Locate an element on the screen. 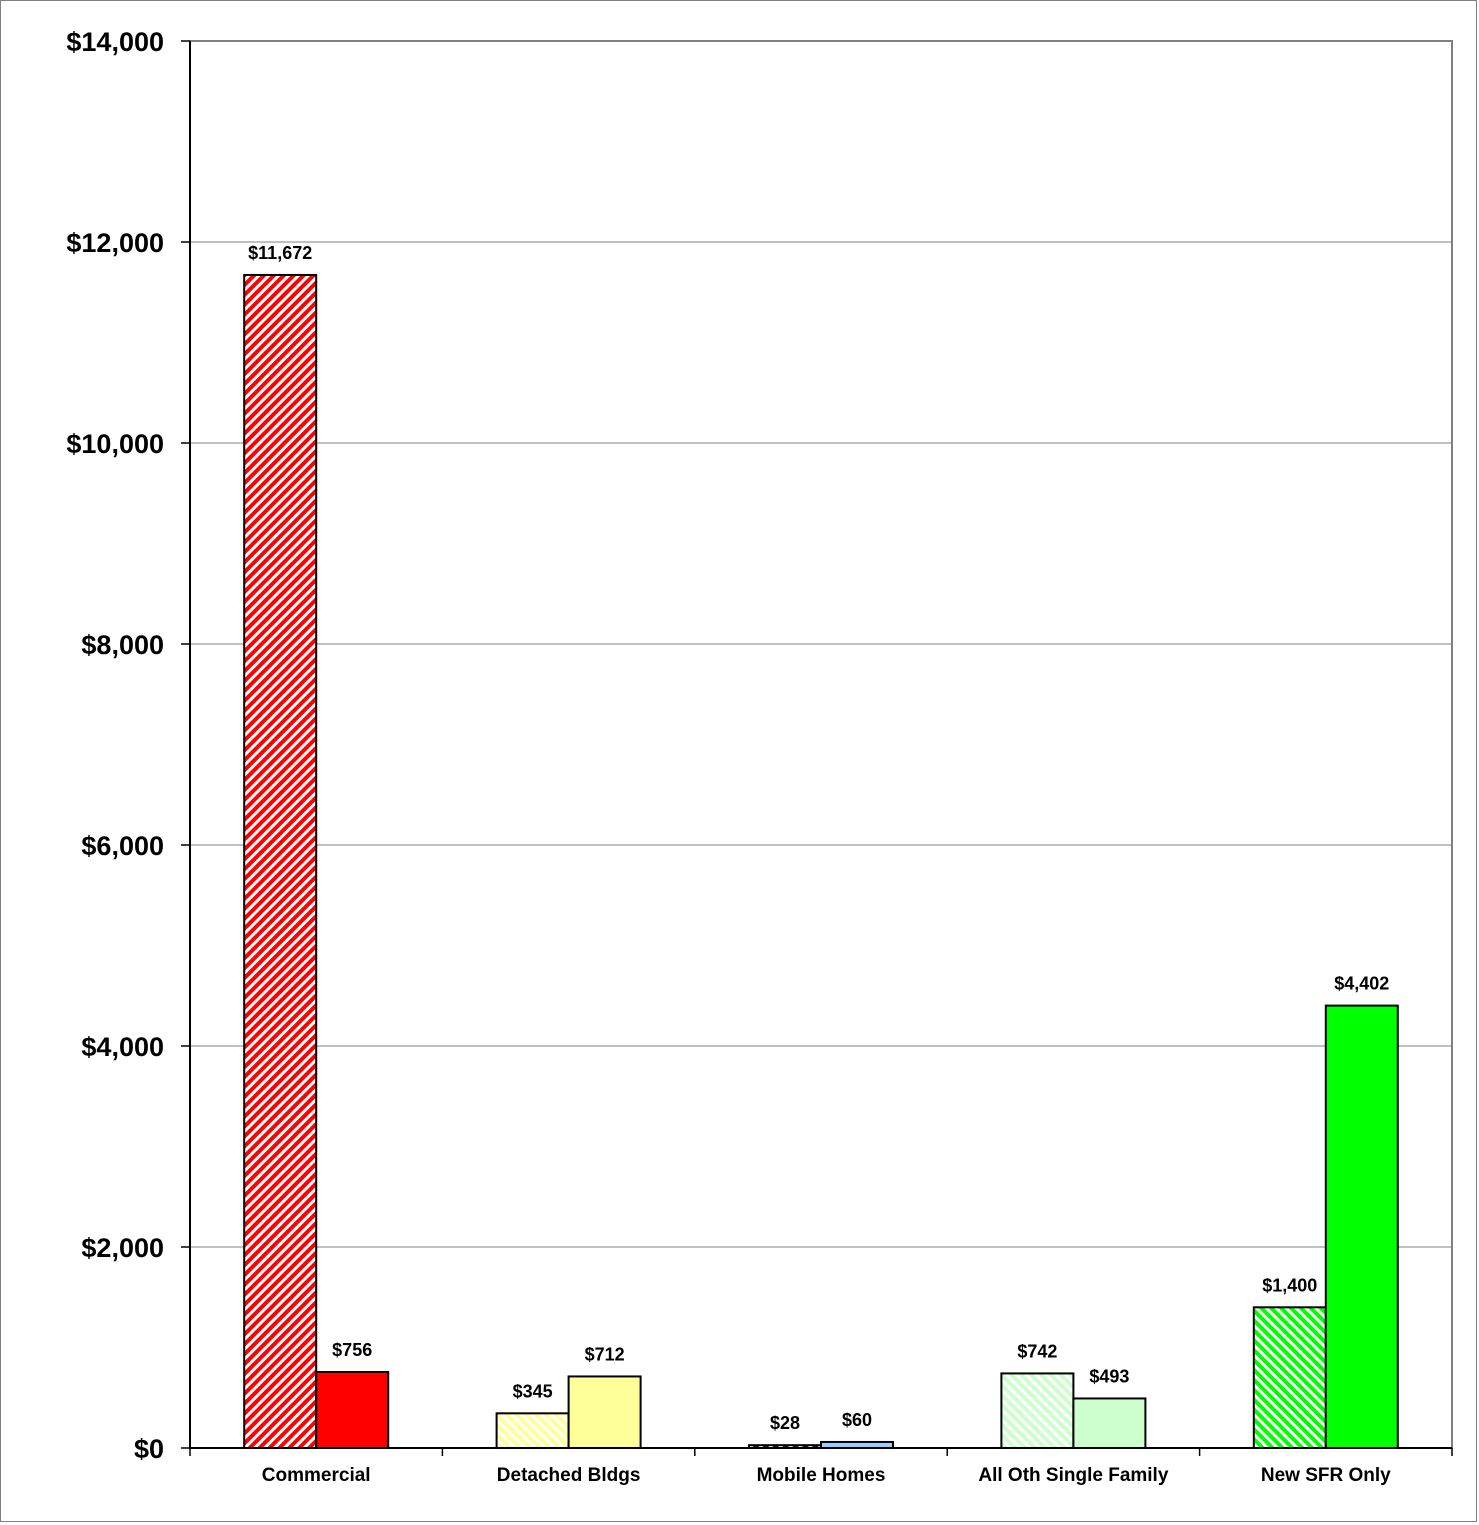 This screenshot has height=1525, width=1479. x-tick-label: Detached Bldgs is located at coordinates (569, 1475).